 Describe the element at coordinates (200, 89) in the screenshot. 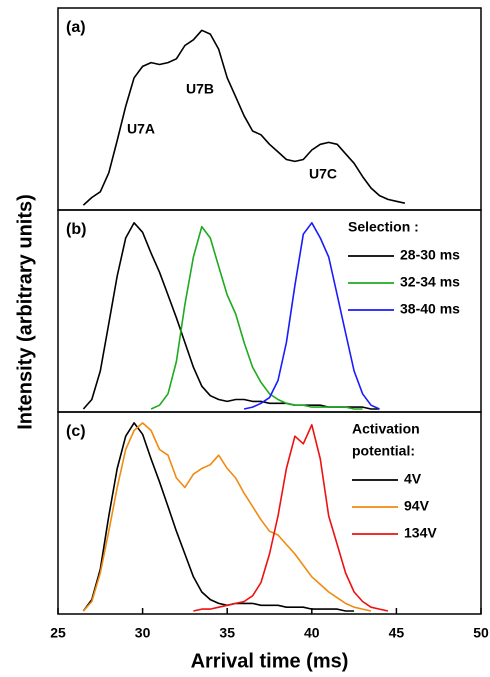

I see `annotation: U7B` at that location.